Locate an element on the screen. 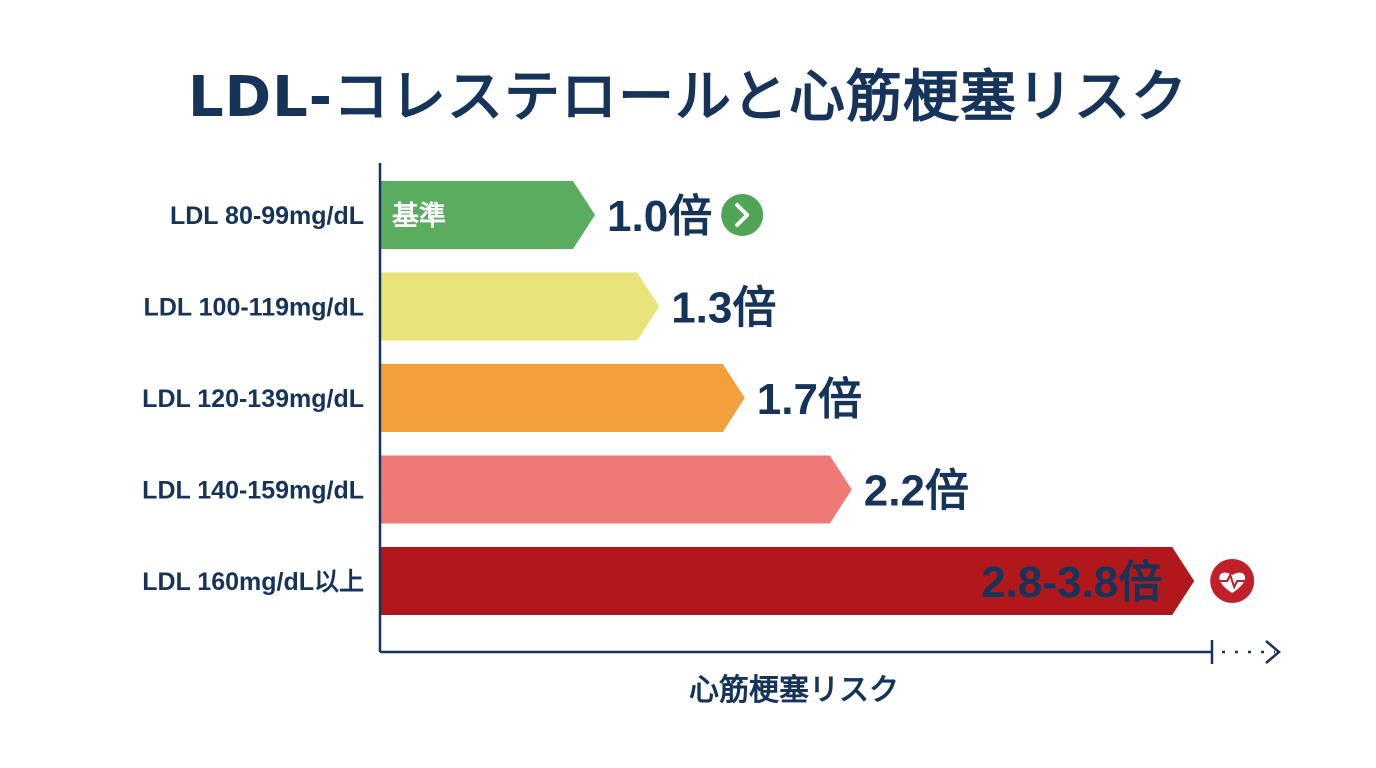 This screenshot has width=1376, height=768. data-label: 1.7倍 is located at coordinates (809, 399).